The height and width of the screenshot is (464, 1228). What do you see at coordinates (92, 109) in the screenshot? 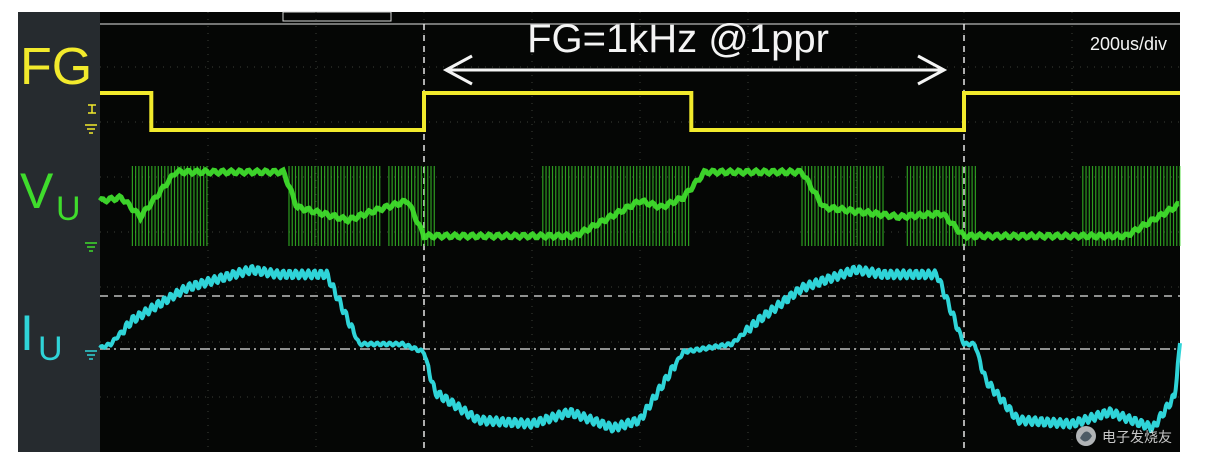
I see `trigger-level-icon` at bounding box center [92, 109].